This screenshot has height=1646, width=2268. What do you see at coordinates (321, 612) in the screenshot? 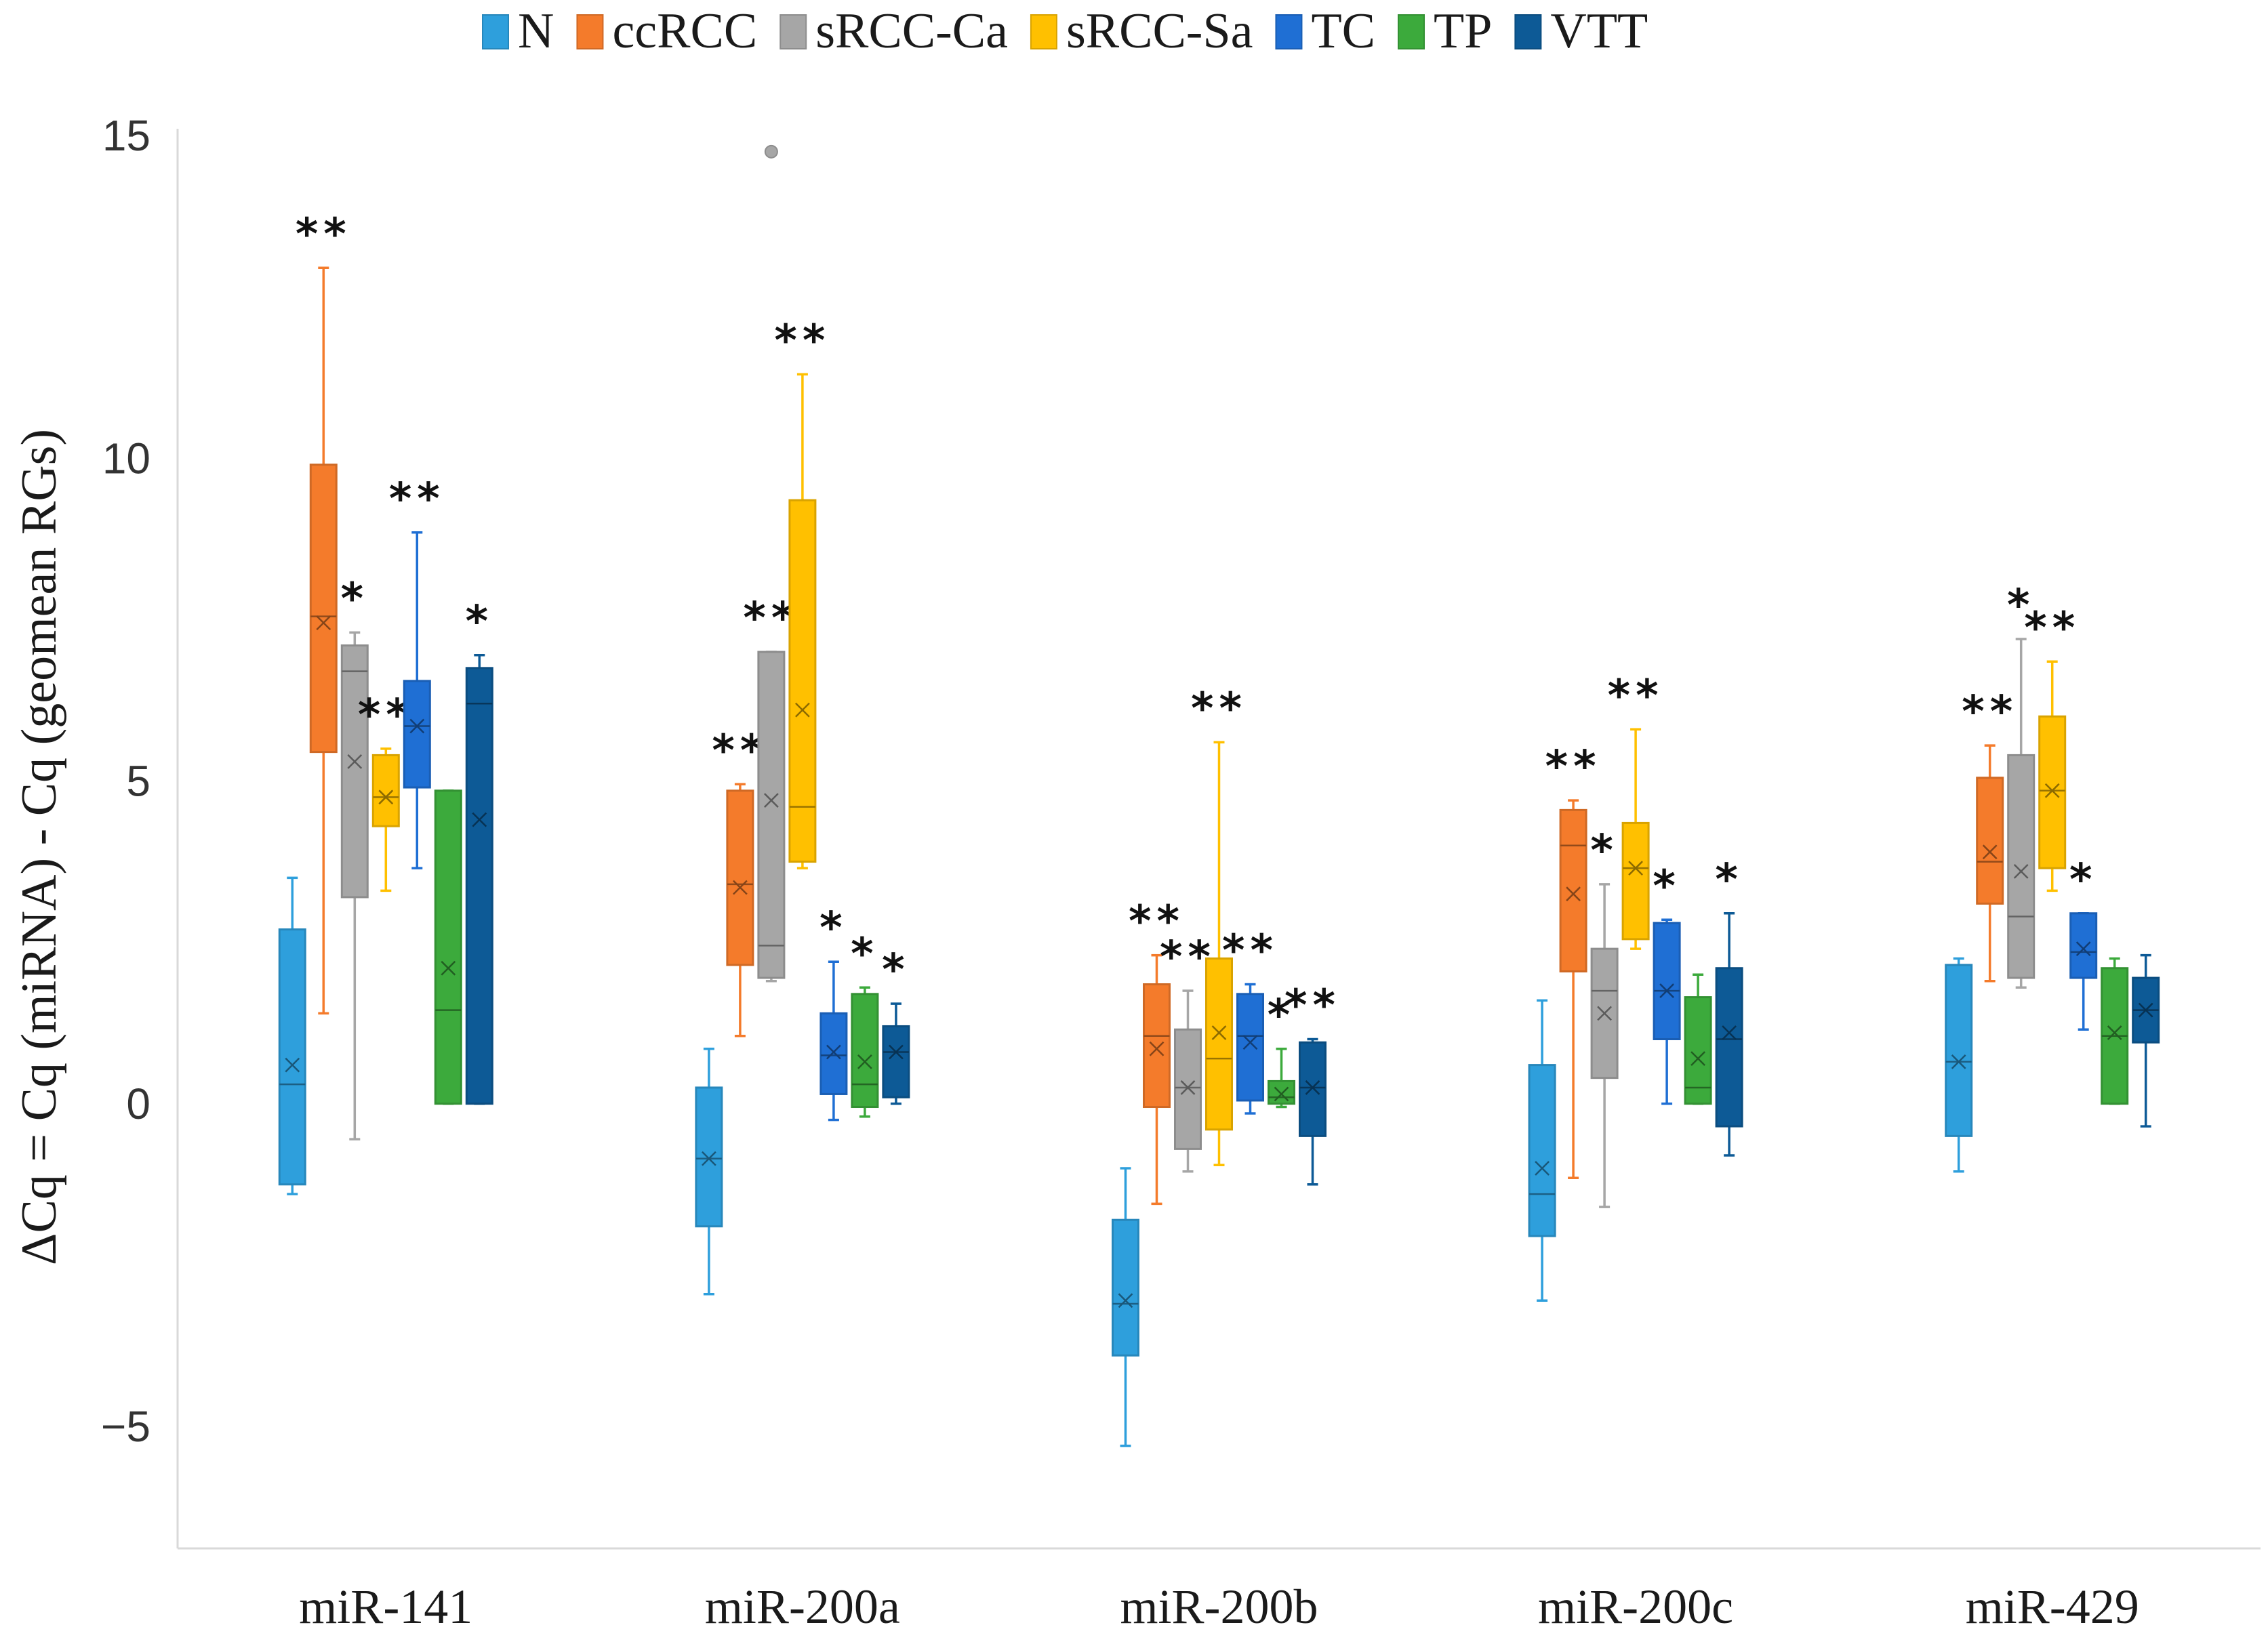
I see `box-ccrcc-mir-141: **` at bounding box center [321, 612].